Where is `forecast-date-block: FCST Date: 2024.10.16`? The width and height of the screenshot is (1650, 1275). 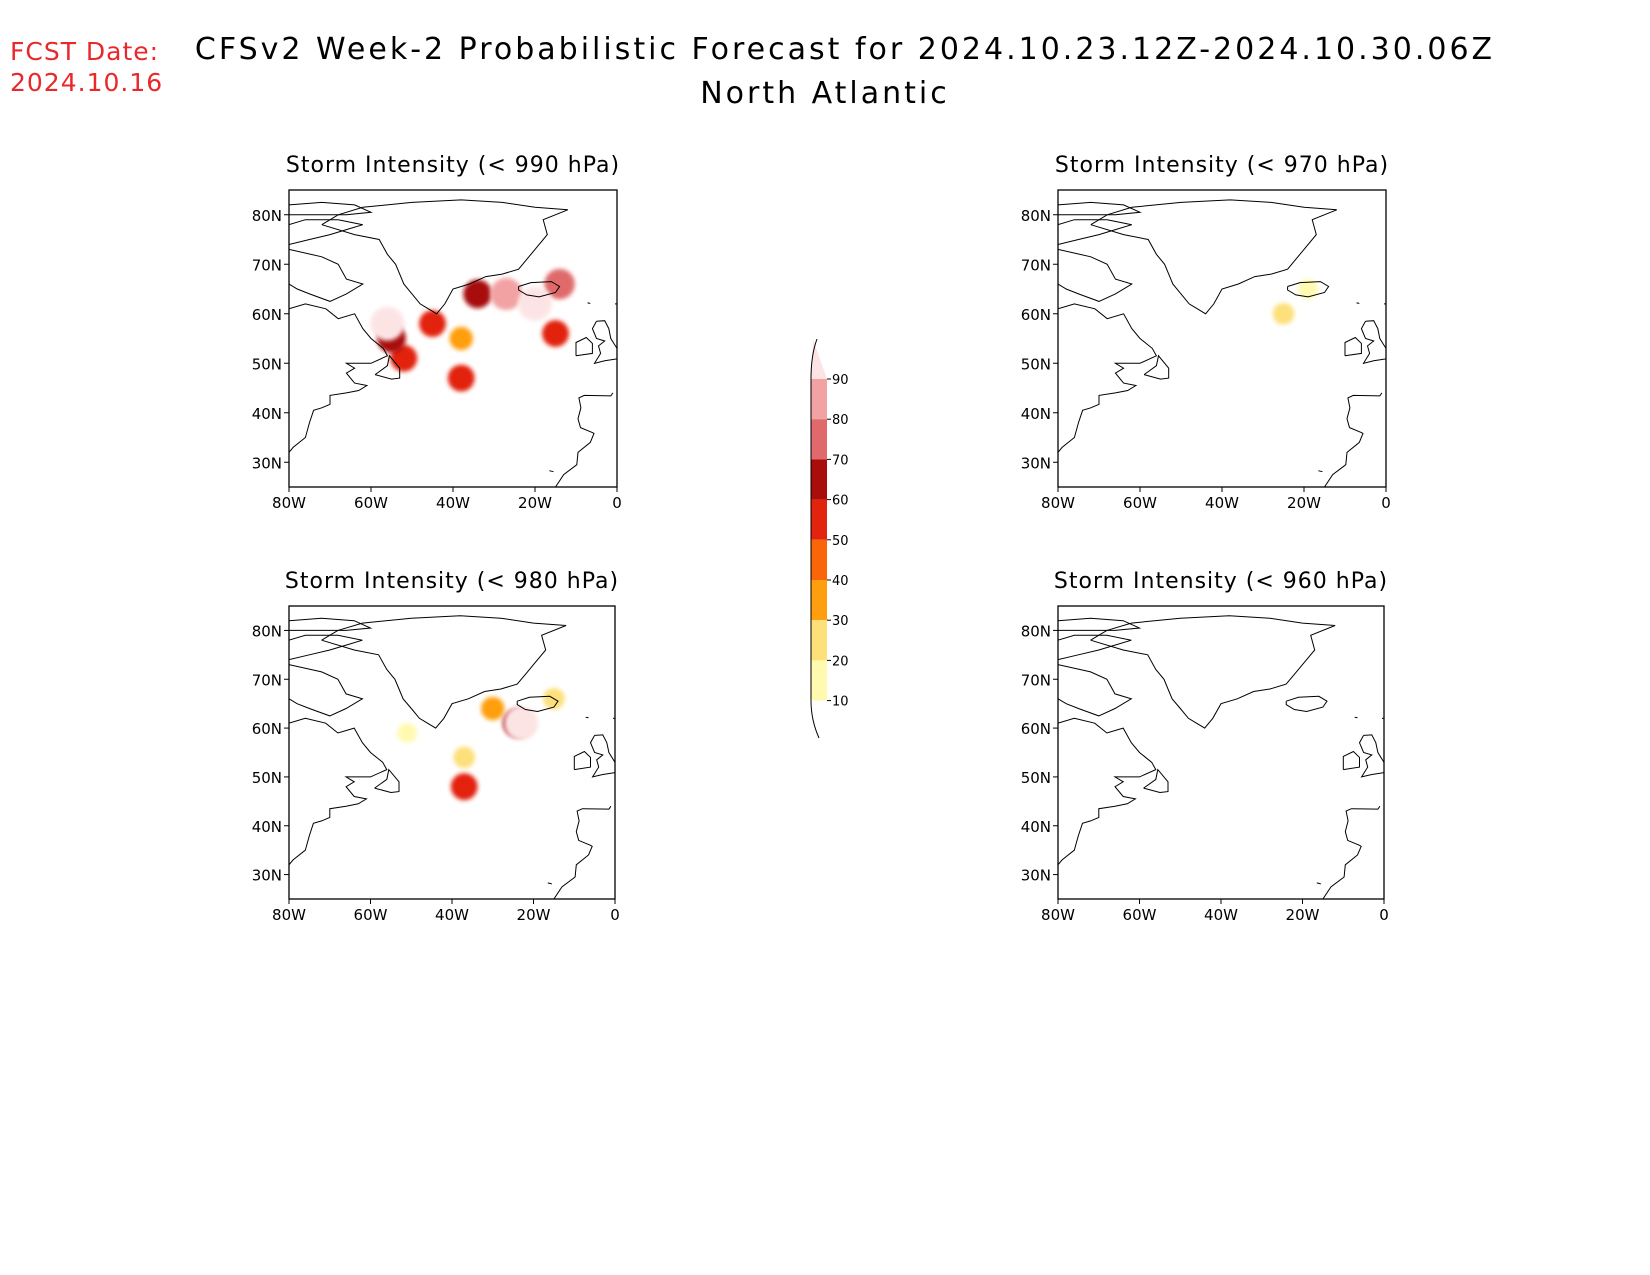
forecast-date-block: FCST Date: 2024.10.16 is located at coordinates (86, 67).